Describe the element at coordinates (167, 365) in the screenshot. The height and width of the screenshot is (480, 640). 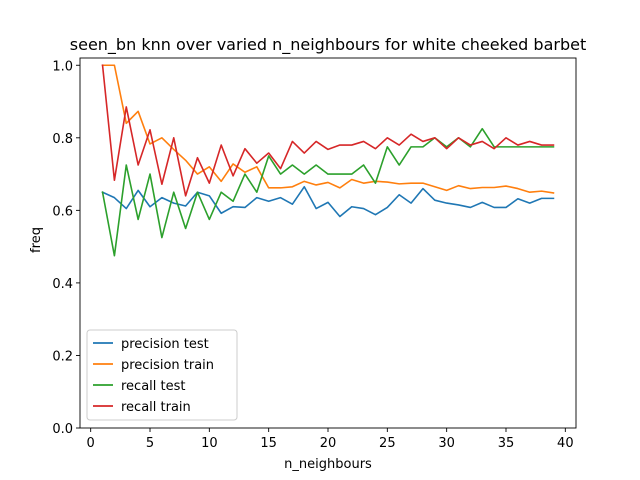
I see `legend-precision-train-label: precision train` at that location.